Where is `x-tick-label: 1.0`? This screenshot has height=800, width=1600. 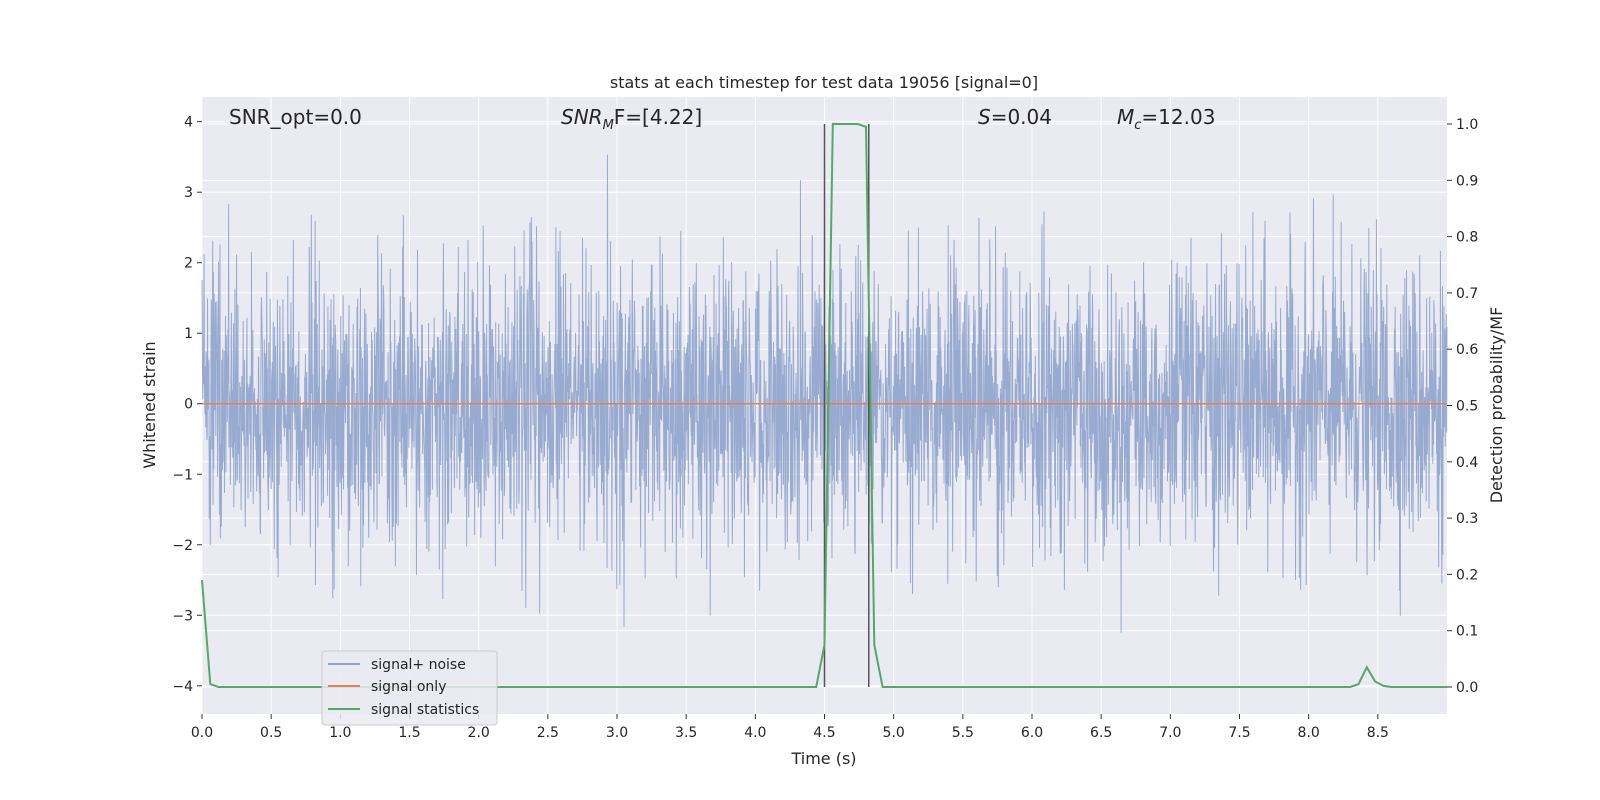
x-tick-label: 1.0 is located at coordinates (340, 733).